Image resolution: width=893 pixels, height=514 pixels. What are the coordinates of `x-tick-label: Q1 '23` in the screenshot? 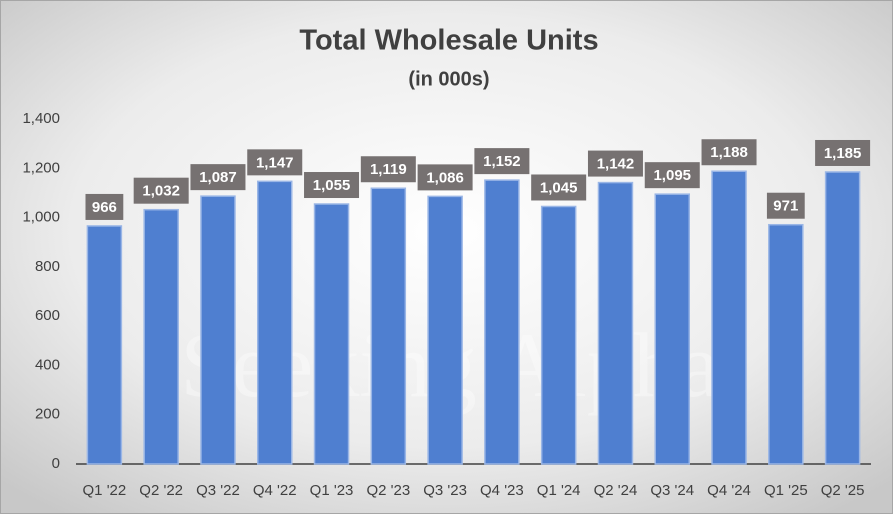 It's located at (332, 490).